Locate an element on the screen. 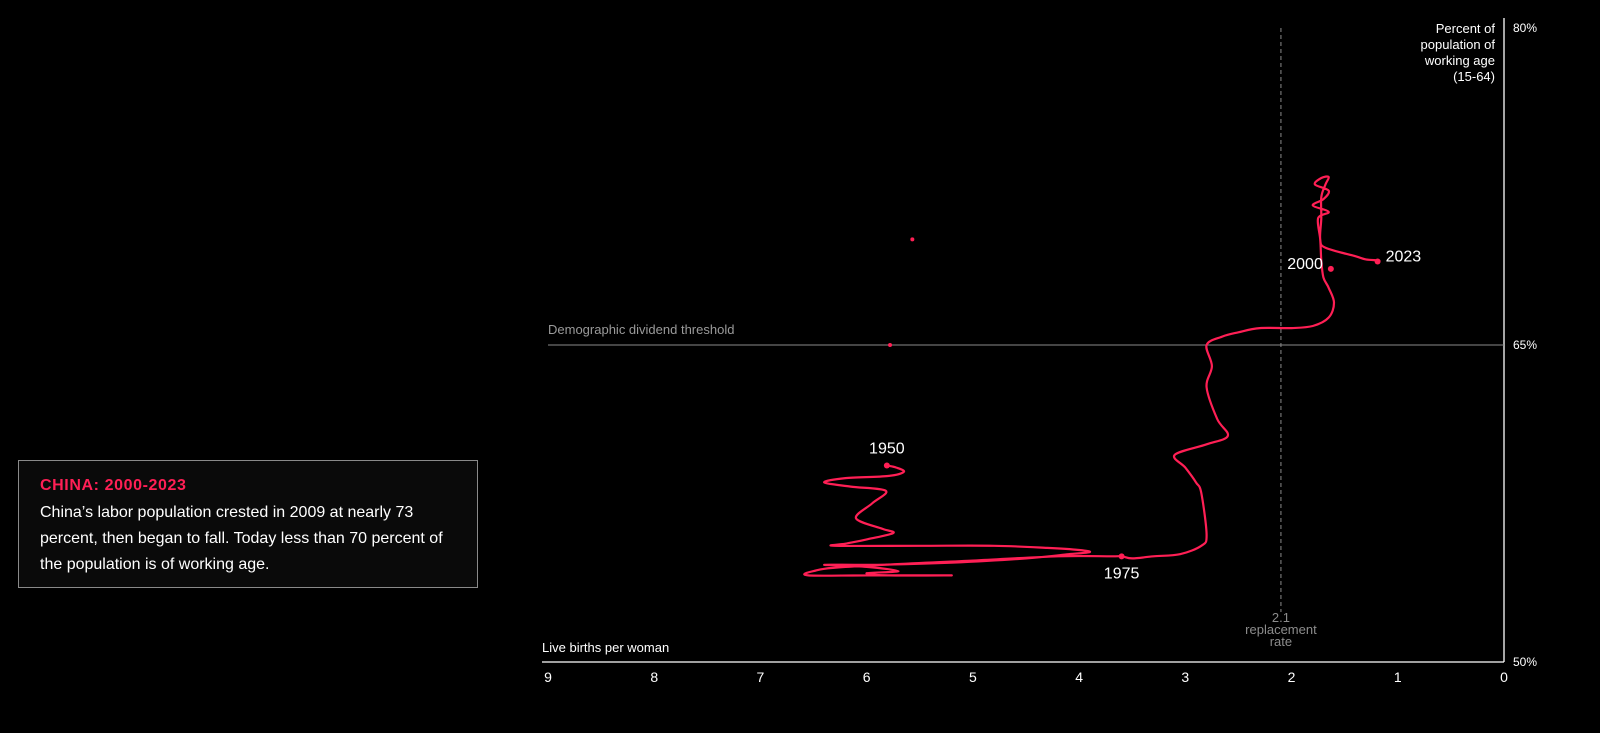 This screenshot has height=733, width=1600. x-tick-label-1: 1 is located at coordinates (1398, 677).